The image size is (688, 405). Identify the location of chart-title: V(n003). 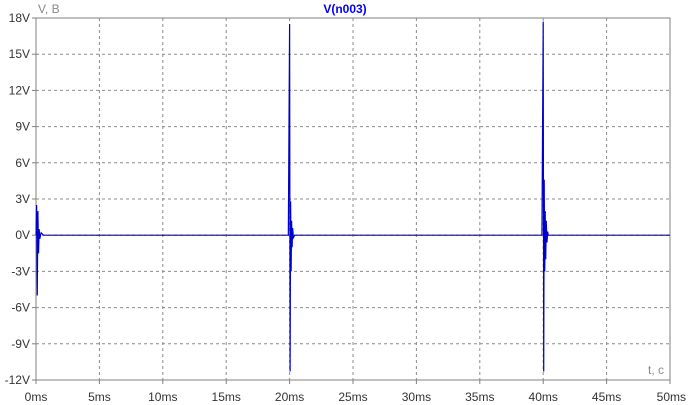
(344, 9).